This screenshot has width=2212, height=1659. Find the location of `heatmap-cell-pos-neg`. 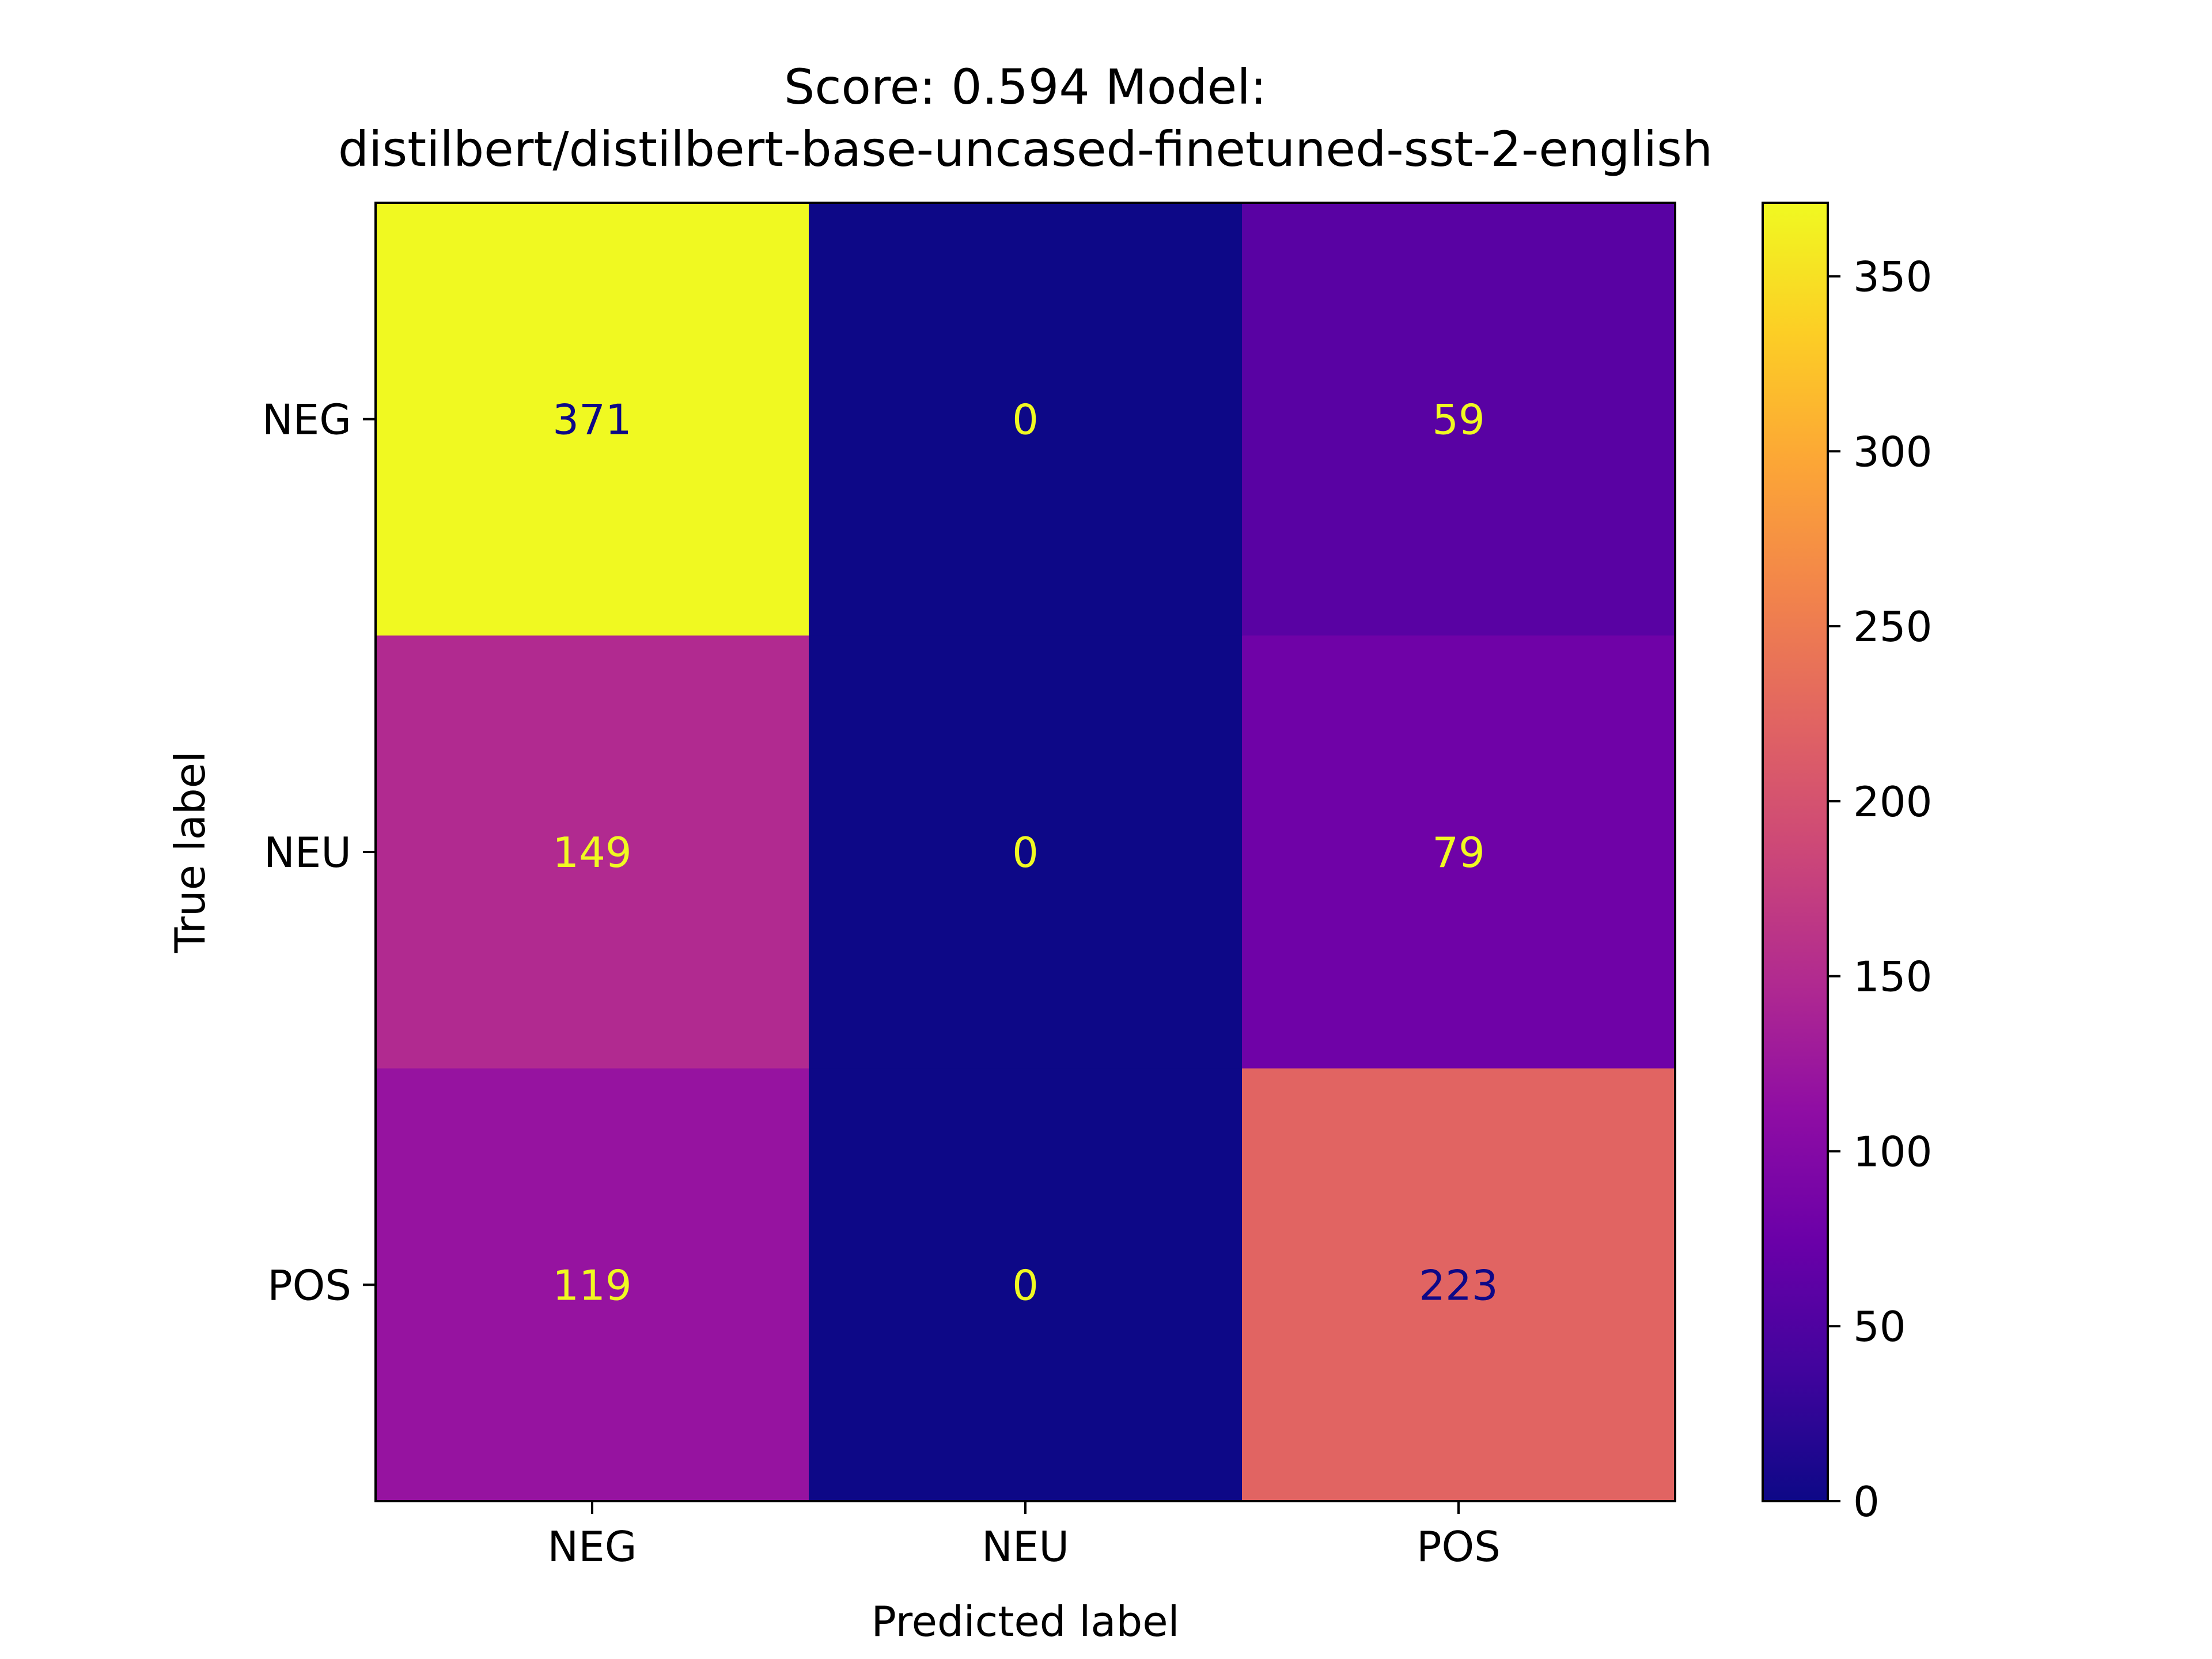

heatmap-cell-pos-neg is located at coordinates (592, 1285).